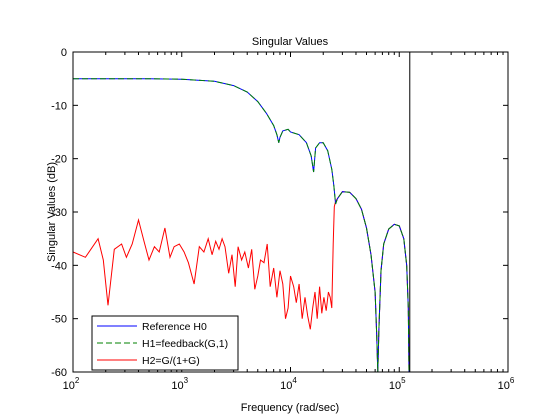  What do you see at coordinates (59, 266) in the screenshot?
I see `y-tick-label: -40` at bounding box center [59, 266].